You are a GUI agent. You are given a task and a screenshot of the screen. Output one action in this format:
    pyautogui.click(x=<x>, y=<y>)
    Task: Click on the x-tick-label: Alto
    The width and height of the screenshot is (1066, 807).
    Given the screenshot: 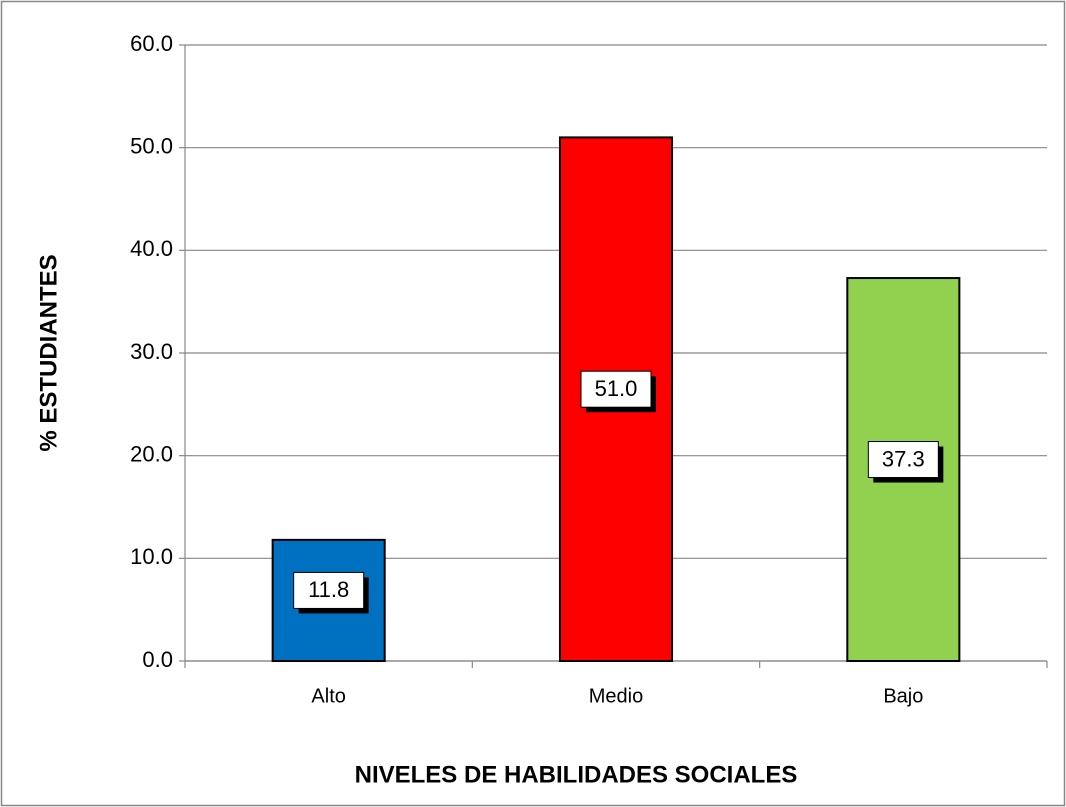 What is the action you would take?
    pyautogui.click(x=328, y=696)
    